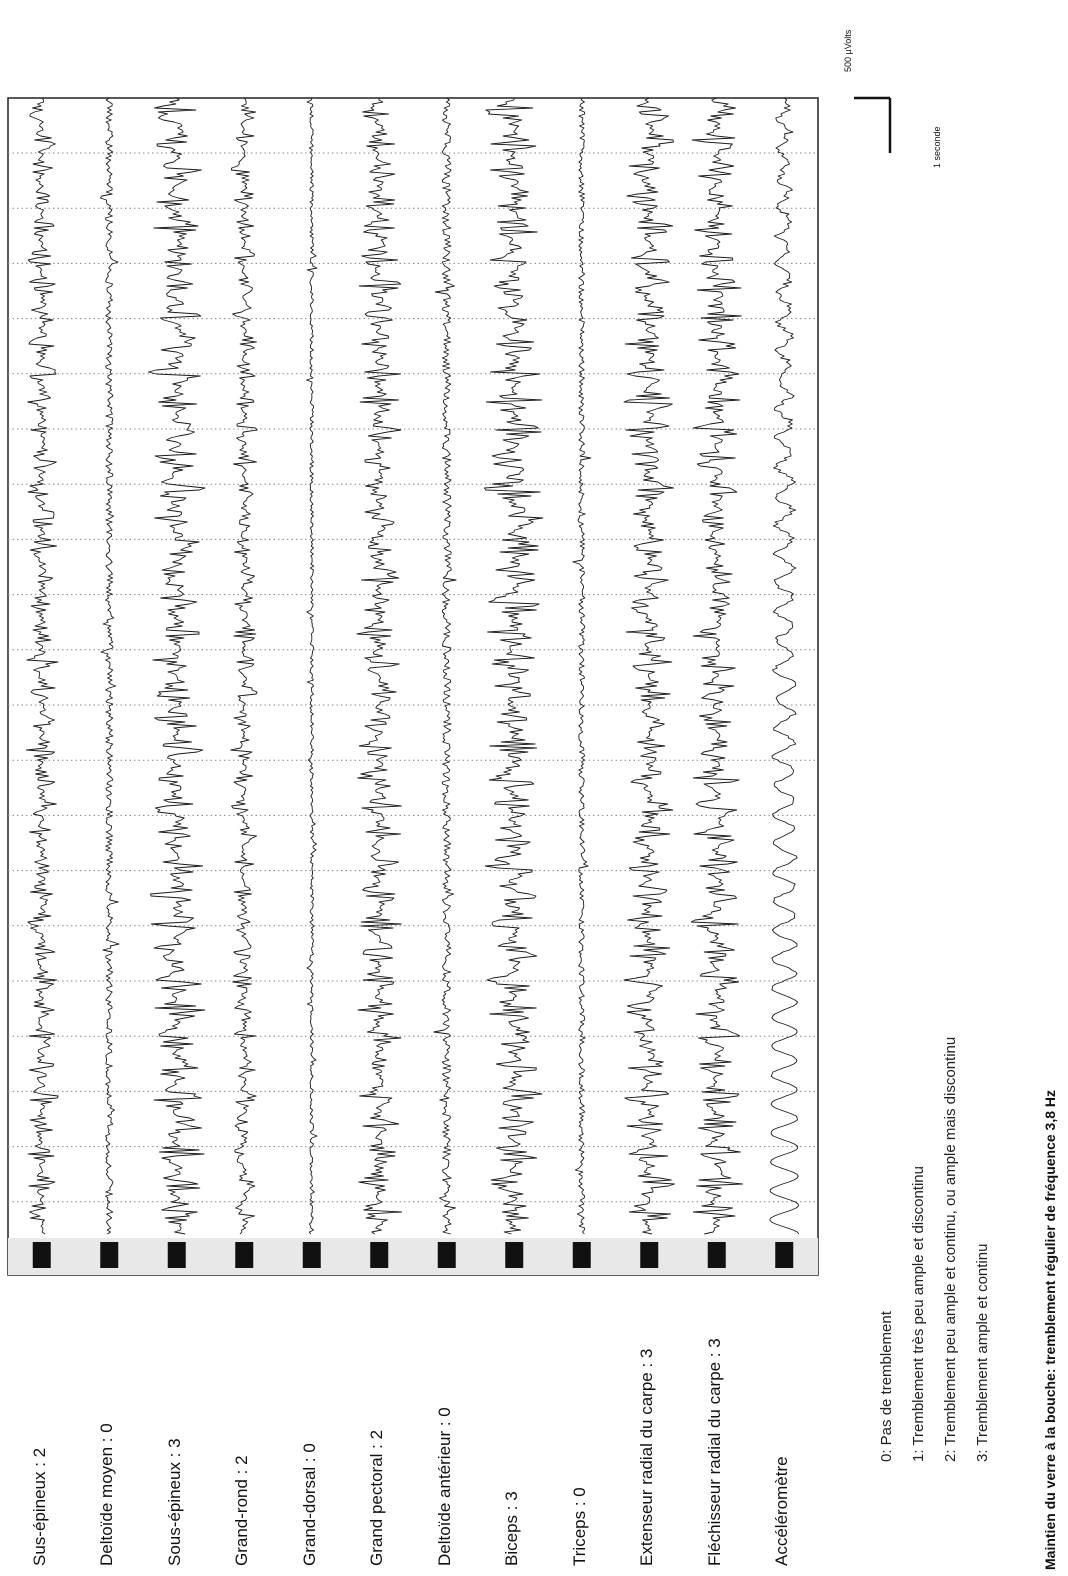  What do you see at coordinates (647, 1457) in the screenshot?
I see `channel-label: Extenseur radial du carpe : 3` at bounding box center [647, 1457].